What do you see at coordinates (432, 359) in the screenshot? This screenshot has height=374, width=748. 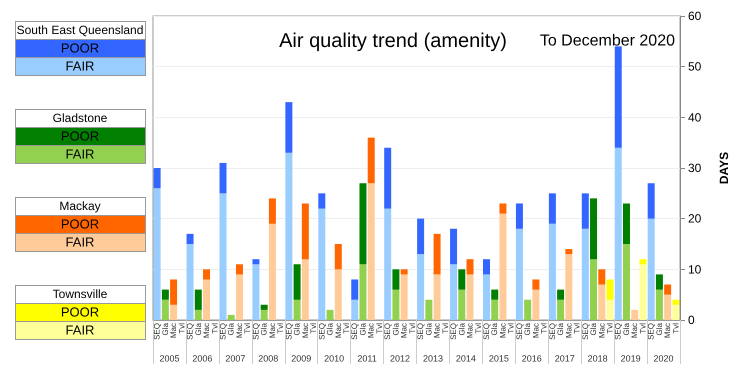 I see `text: 2013` at bounding box center [432, 359].